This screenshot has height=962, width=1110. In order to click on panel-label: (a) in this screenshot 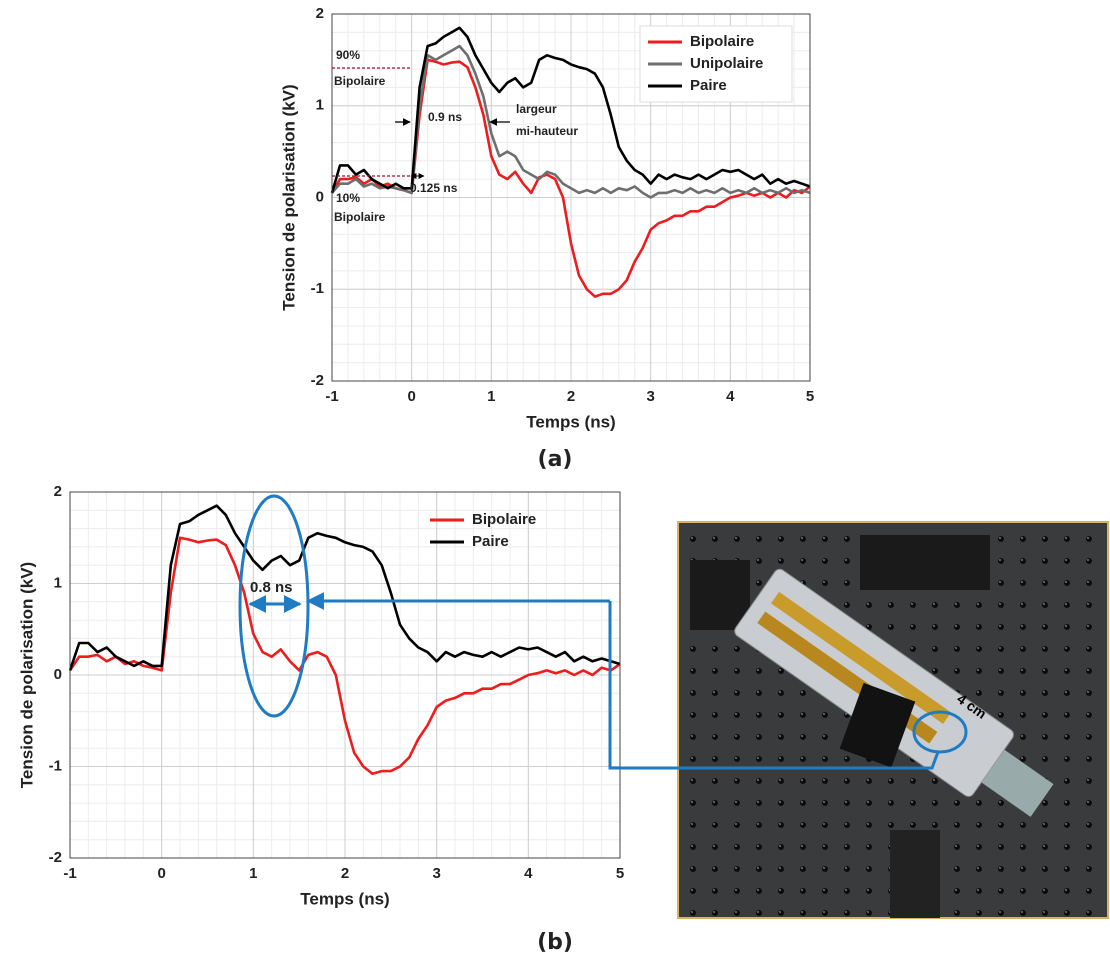, I will do `click(555, 459)`.